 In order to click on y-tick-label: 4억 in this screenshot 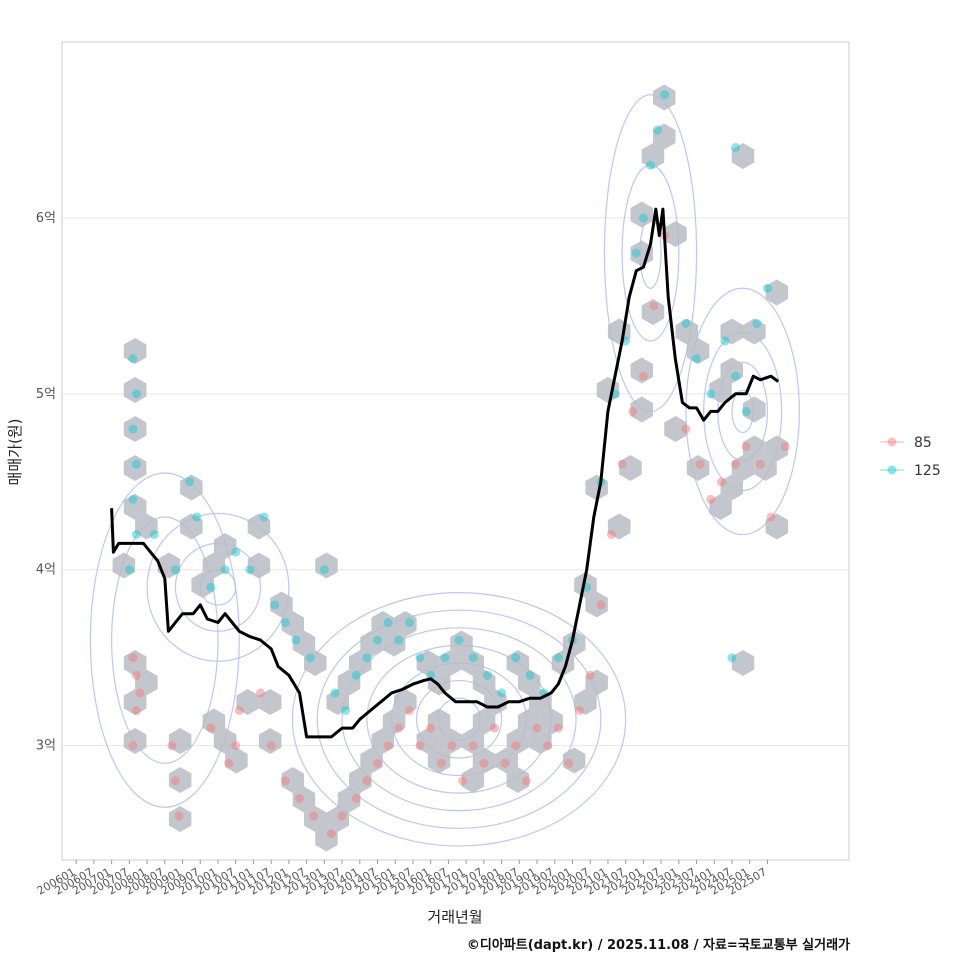, I will do `click(46, 570)`.